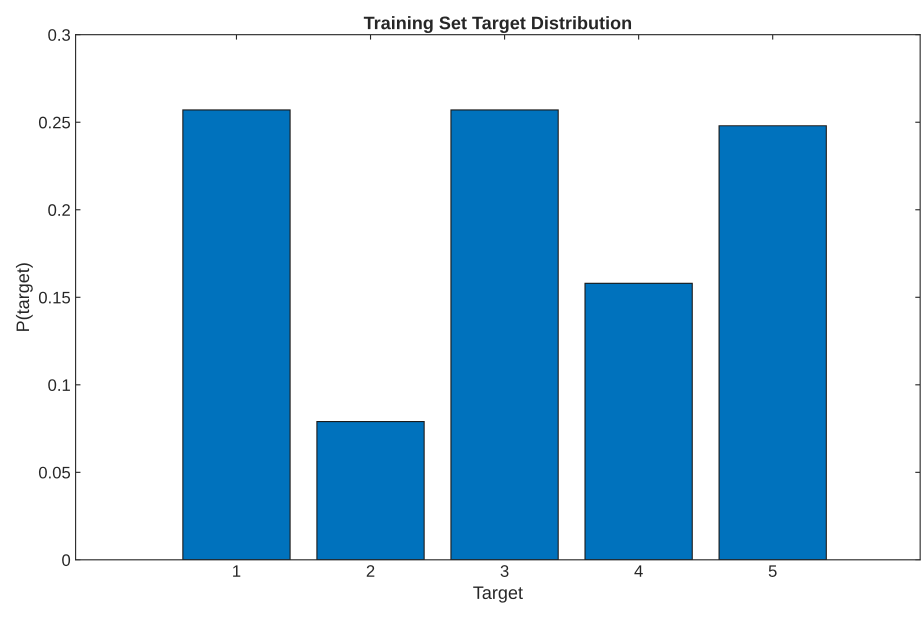 This screenshot has height=620, width=922. I want to click on x-tick-label: 1, so click(236, 571).